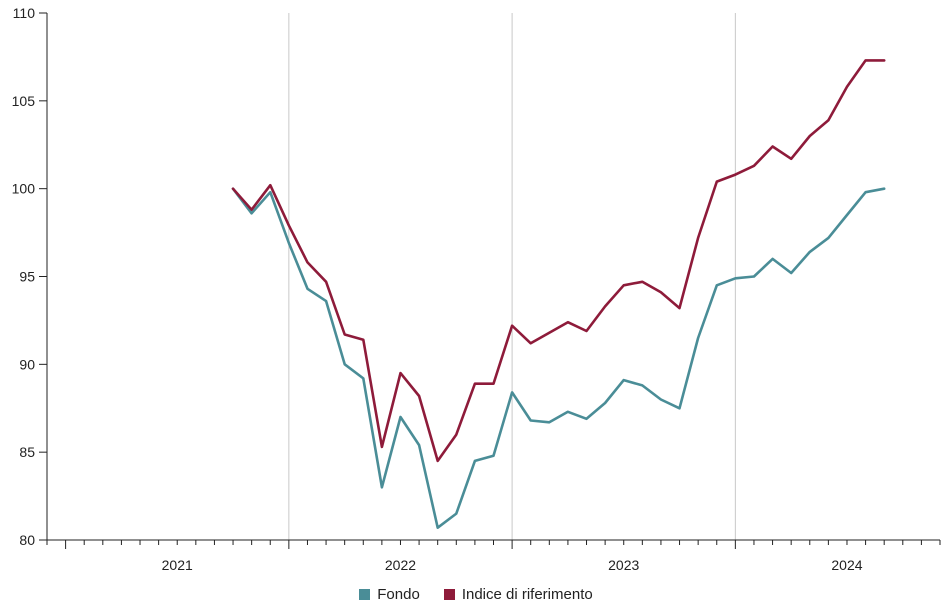  Describe the element at coordinates (27, 364) in the screenshot. I see `y-tick-label: 90` at that location.